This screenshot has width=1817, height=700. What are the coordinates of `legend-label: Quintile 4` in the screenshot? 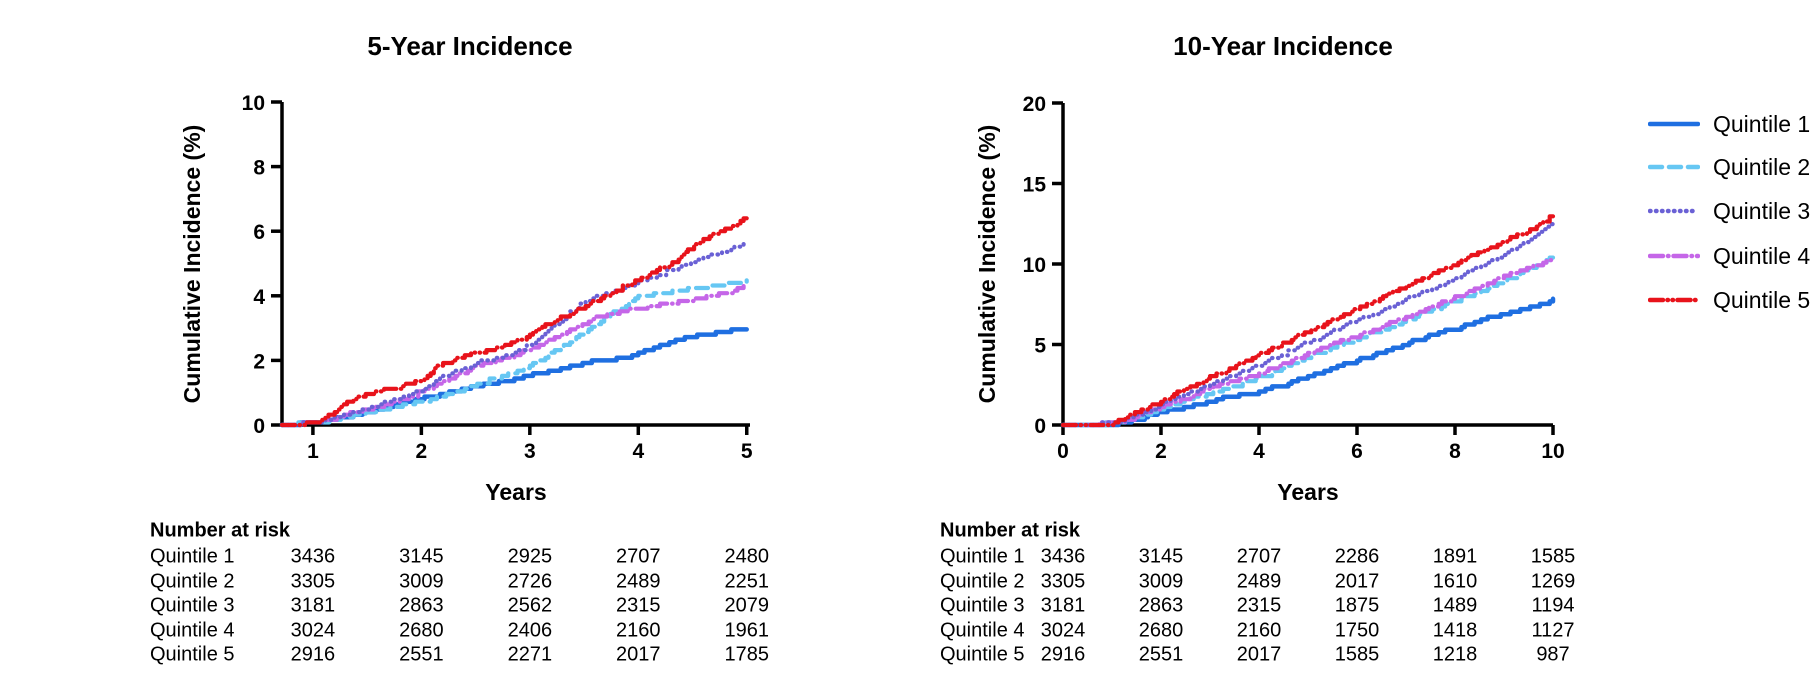 It's located at (1762, 255).